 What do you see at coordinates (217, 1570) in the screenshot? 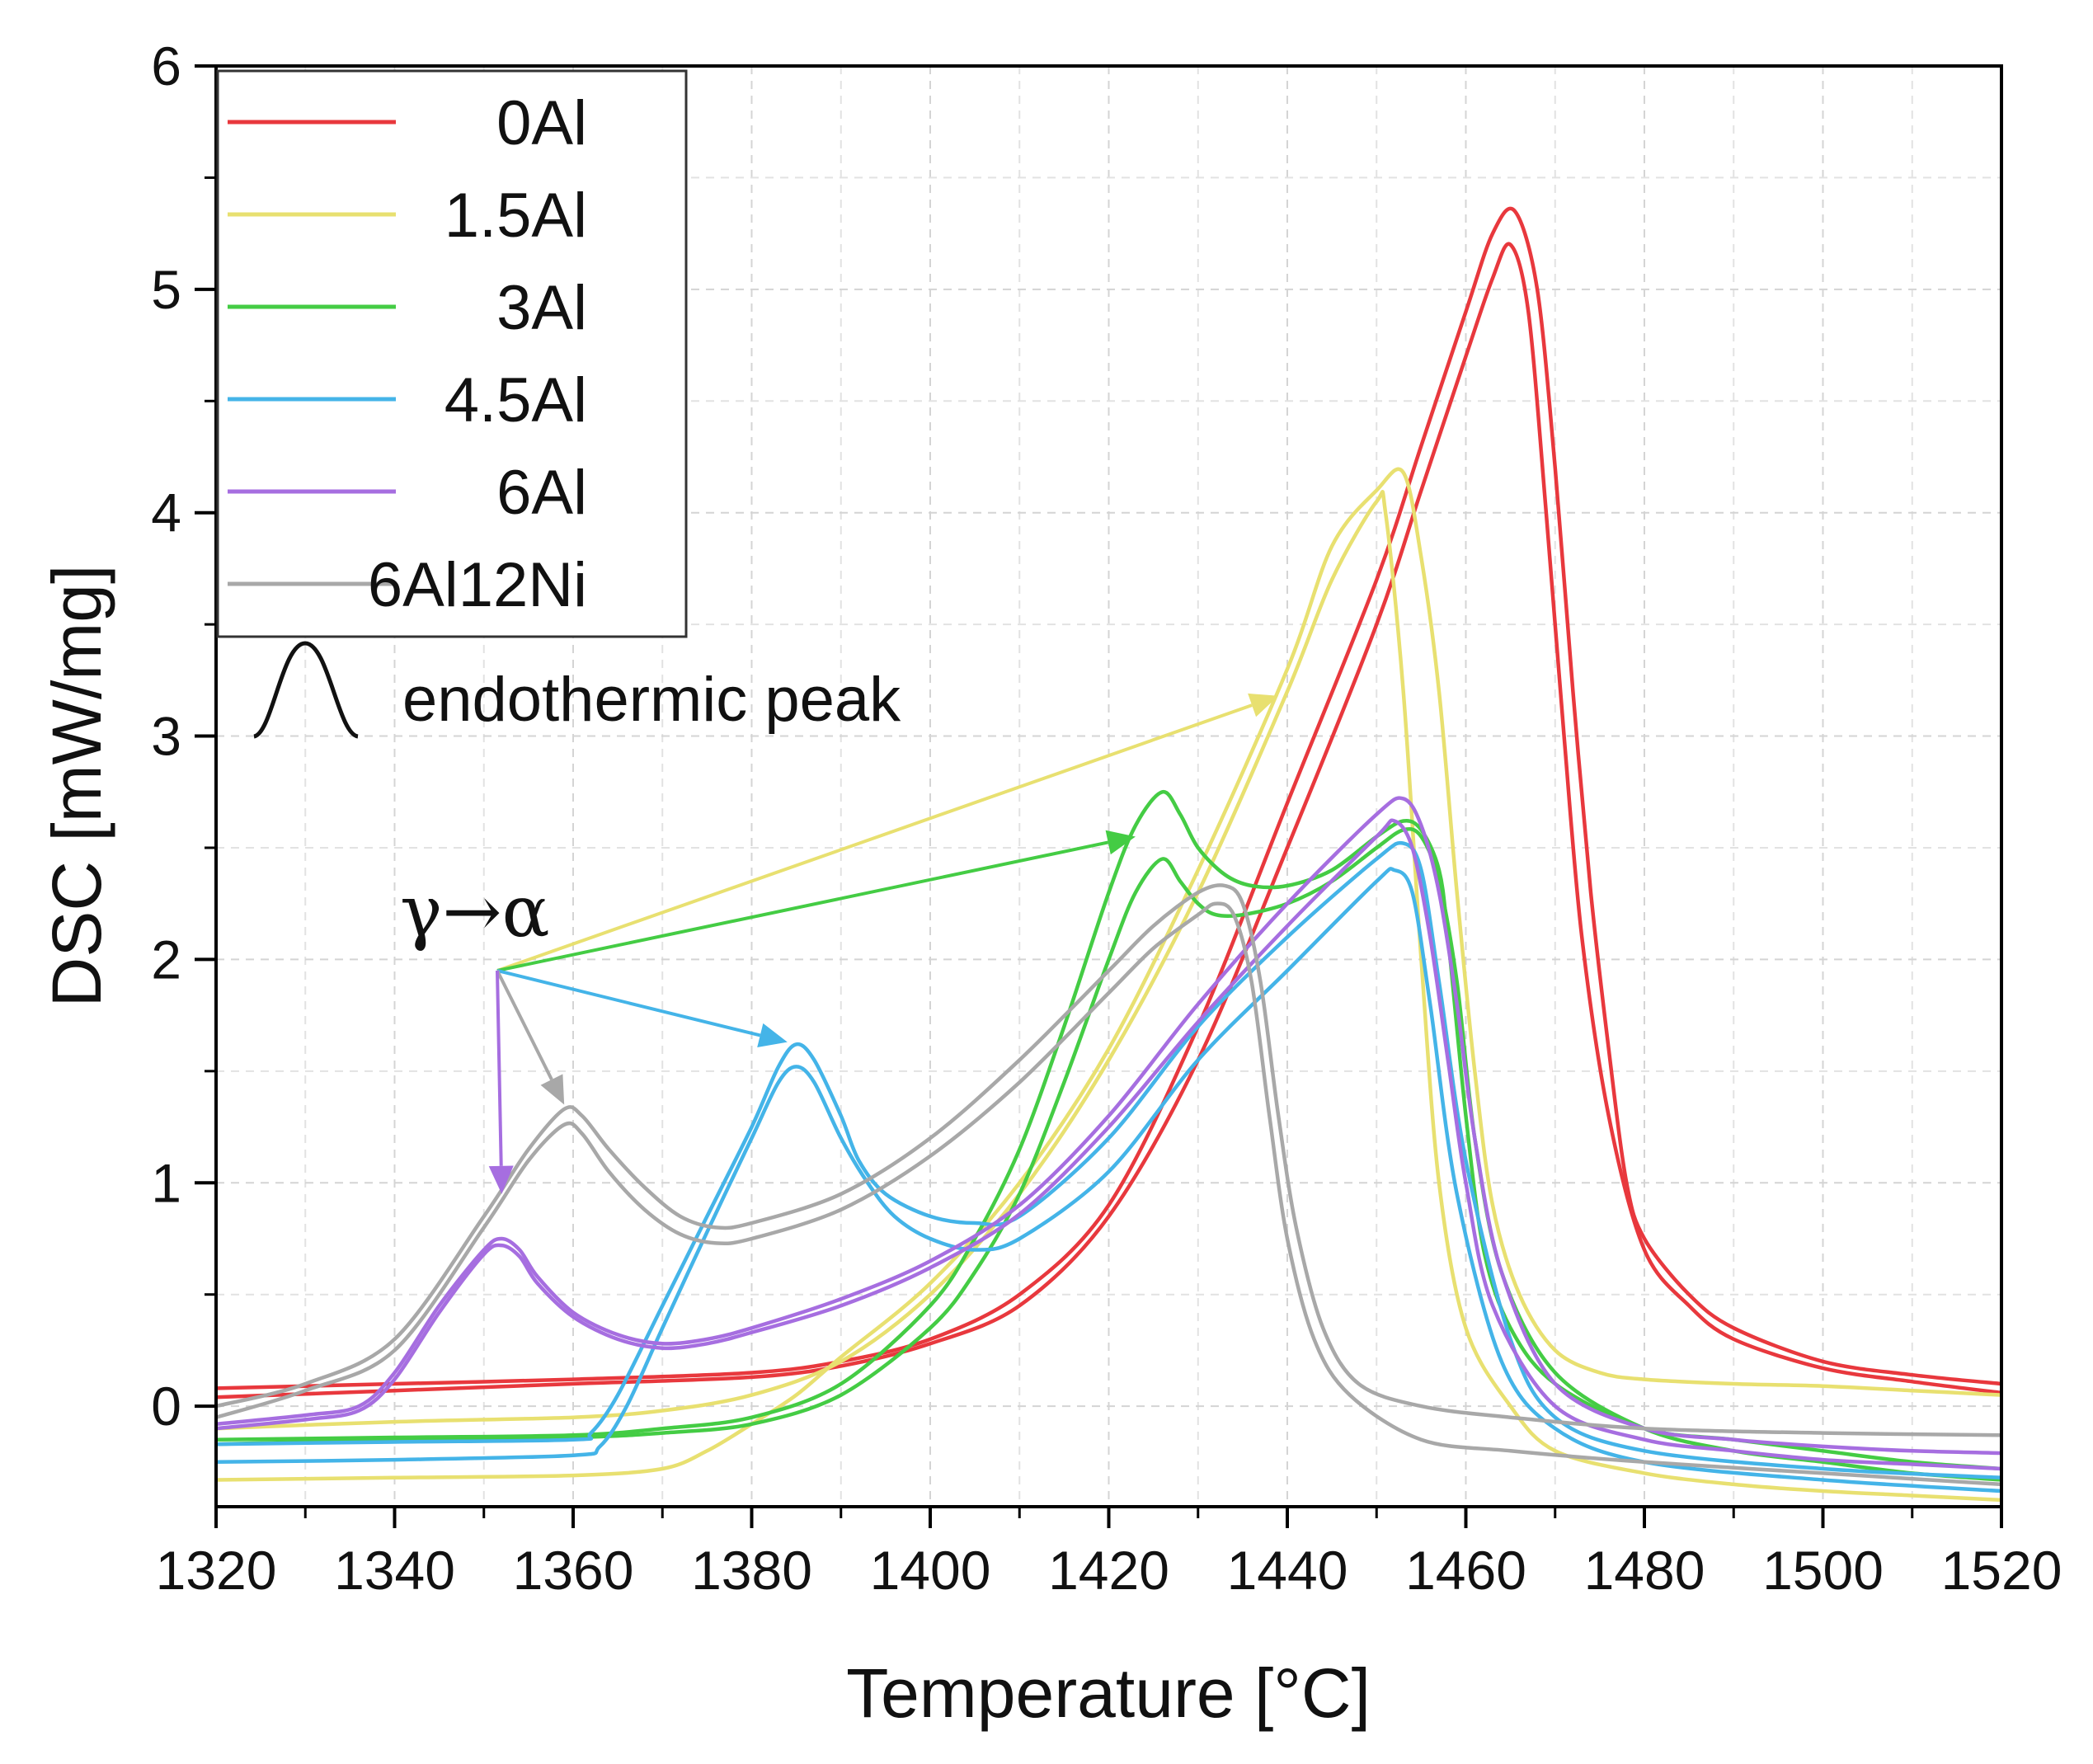
I see `x-tick-label: 1320` at bounding box center [217, 1570].